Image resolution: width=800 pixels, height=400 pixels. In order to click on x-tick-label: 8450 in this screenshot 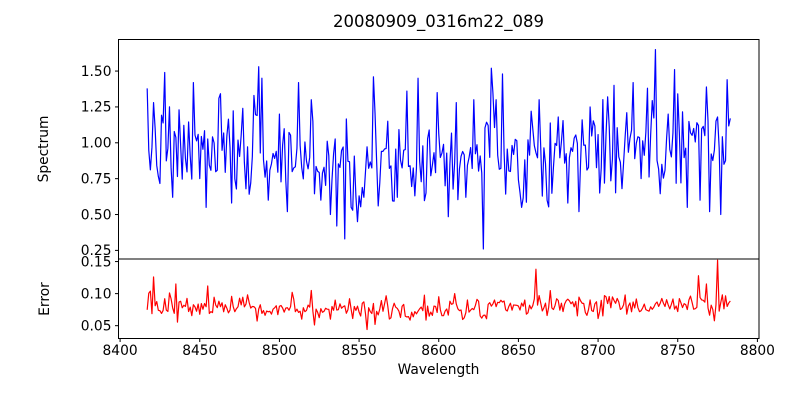, I will do `click(199, 351)`.